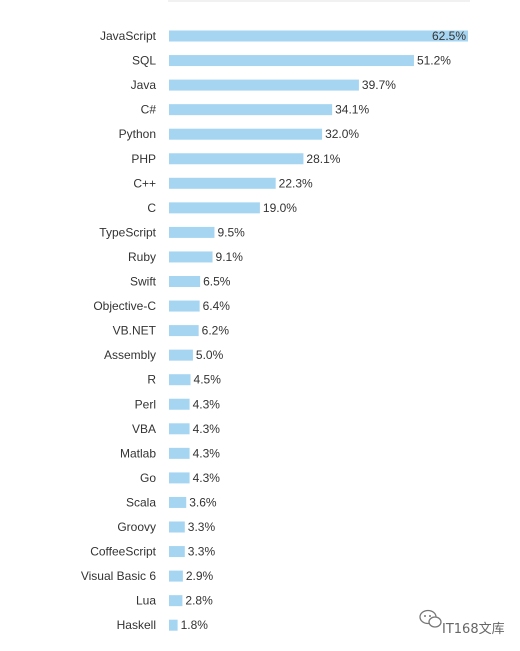 Image resolution: width=520 pixels, height=651 pixels. What do you see at coordinates (148, 478) in the screenshot?
I see `category-label: Go` at bounding box center [148, 478].